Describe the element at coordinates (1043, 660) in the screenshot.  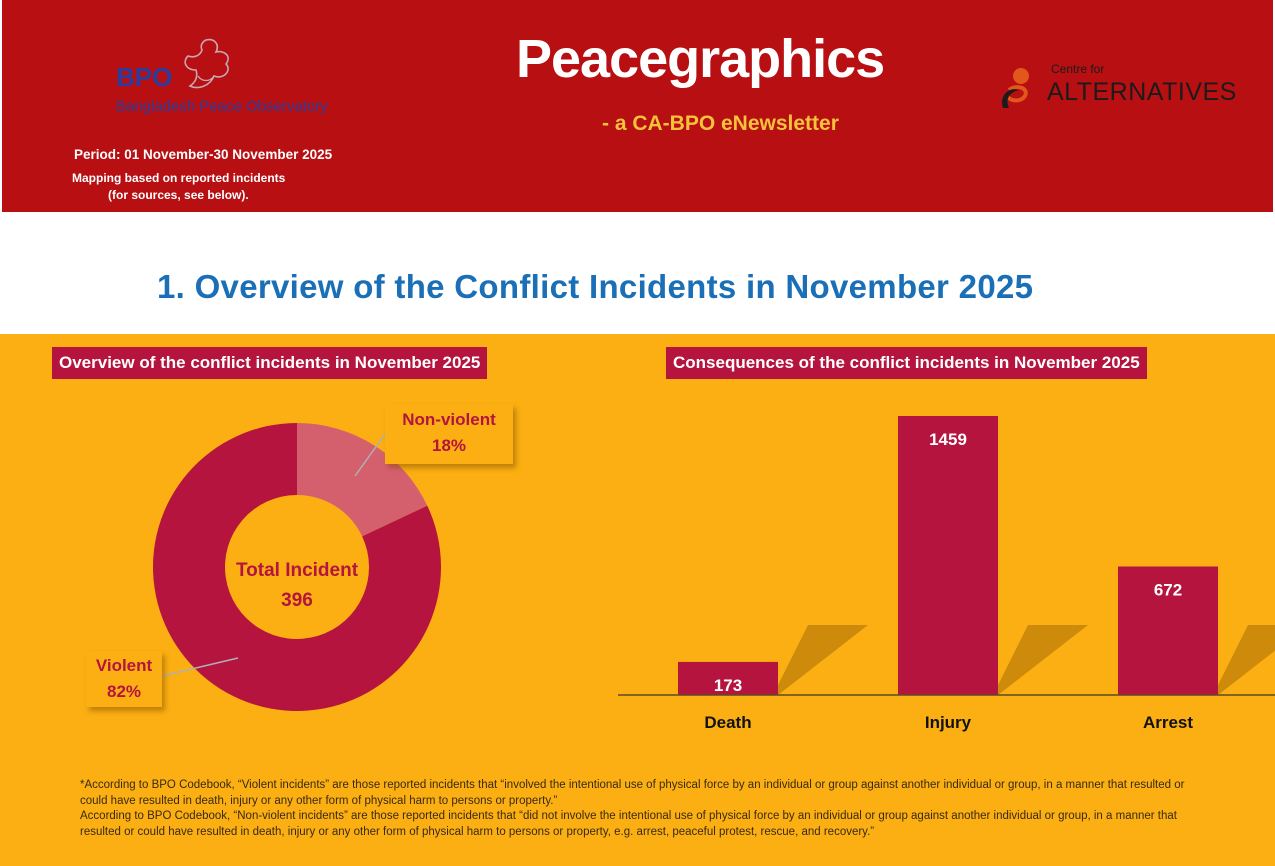
I see `bar-shadow-injury` at that location.